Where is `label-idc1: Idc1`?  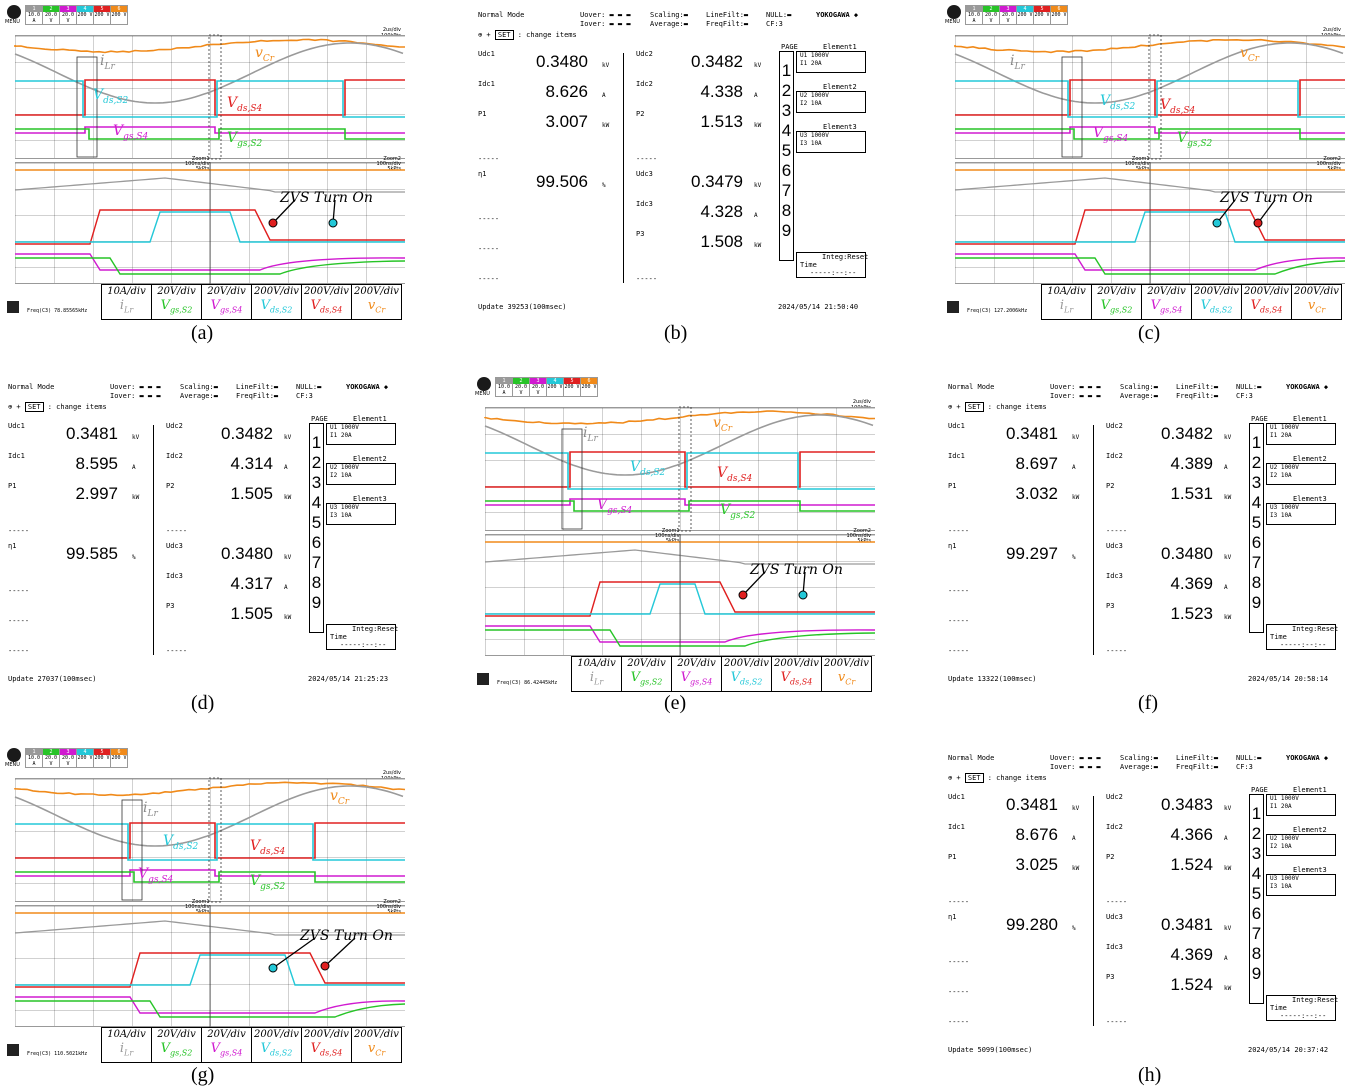 label-idc1: Idc1 is located at coordinates (956, 456).